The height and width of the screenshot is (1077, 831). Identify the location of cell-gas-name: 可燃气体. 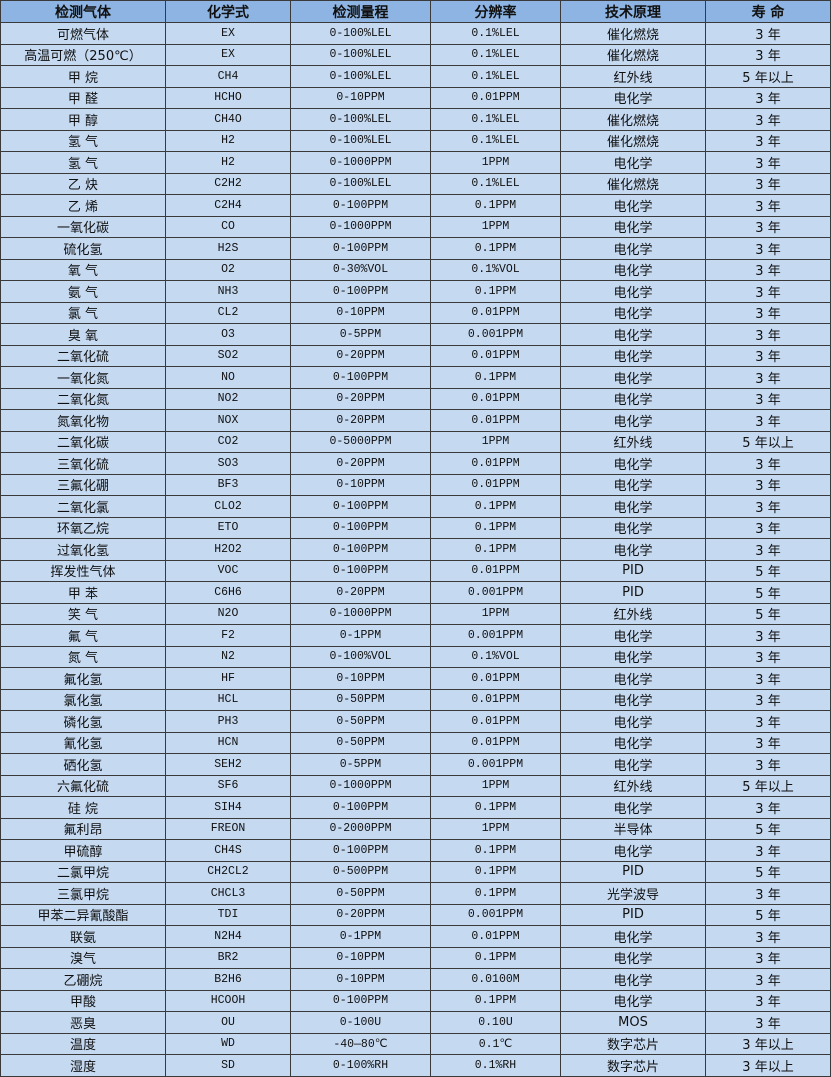
(83, 33).